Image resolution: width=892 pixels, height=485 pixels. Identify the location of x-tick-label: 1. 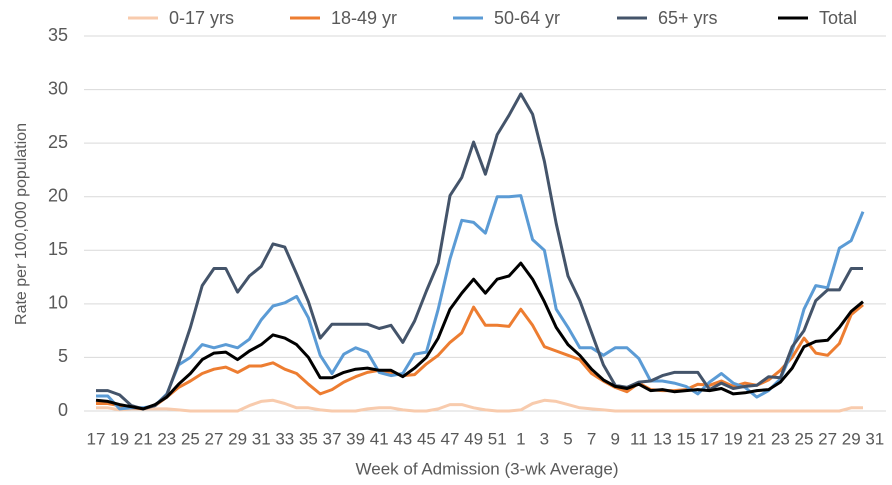
(520, 438).